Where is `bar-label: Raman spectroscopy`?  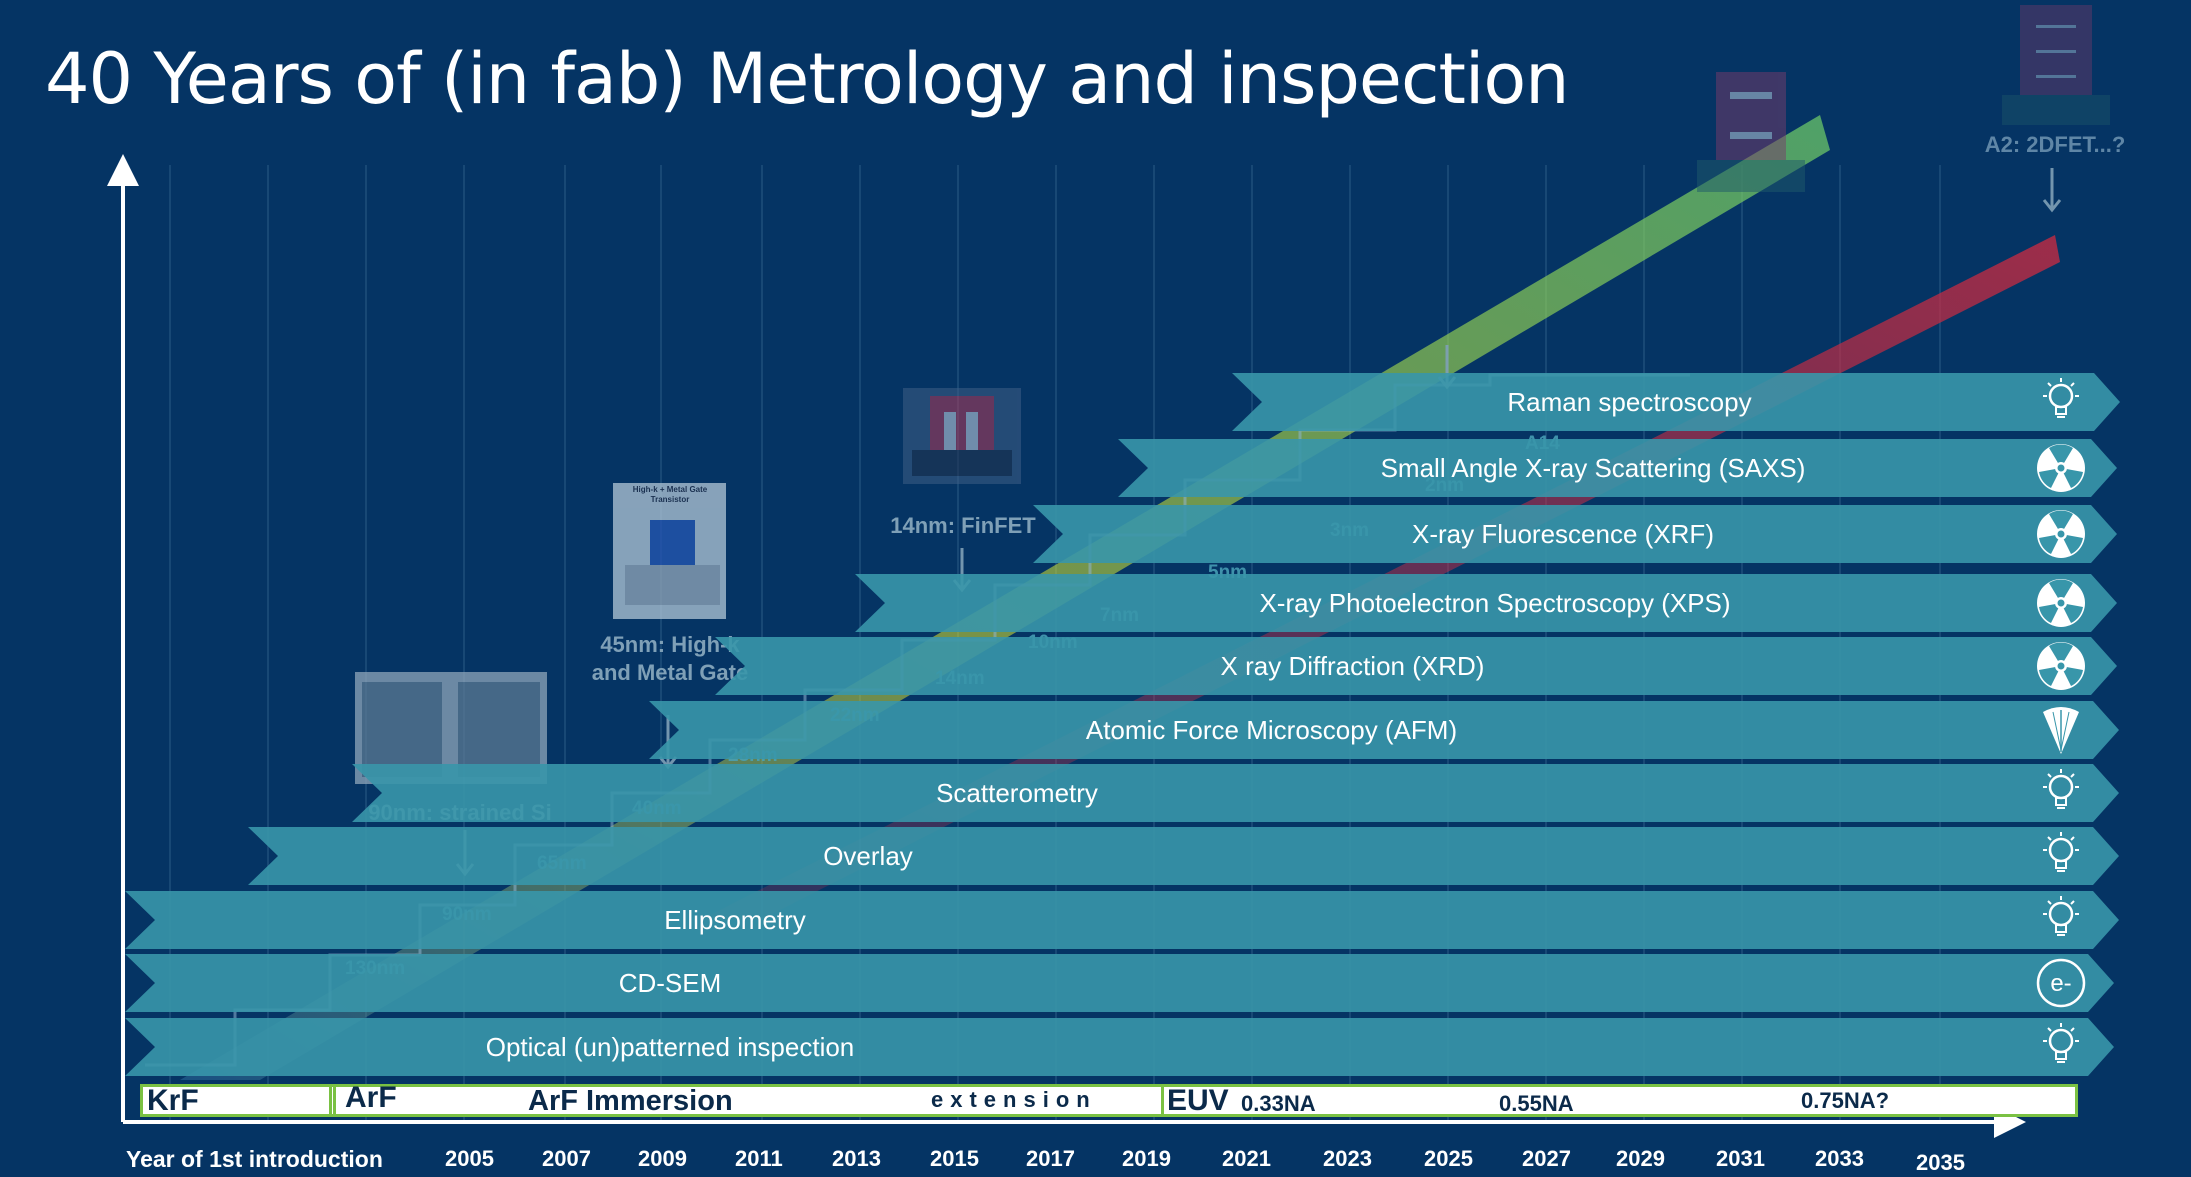
bar-label: Raman spectroscopy is located at coordinates (1629, 402).